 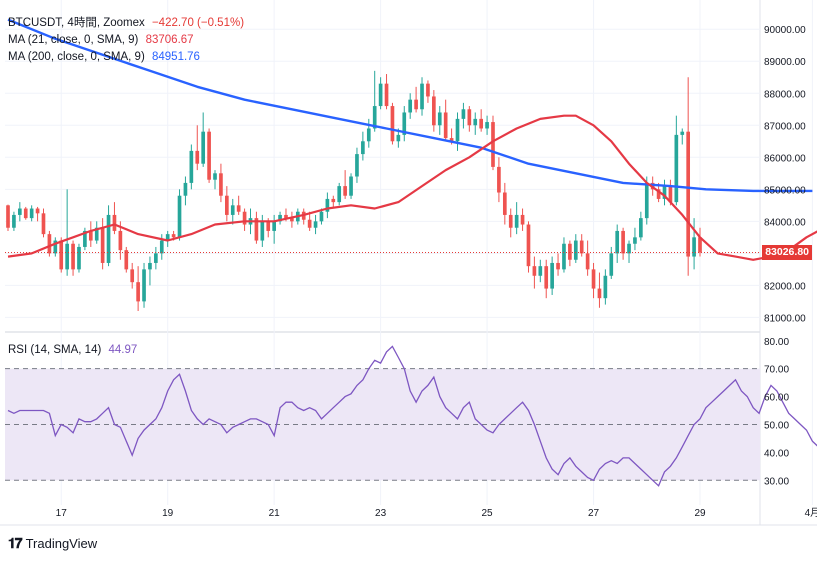 What do you see at coordinates (776, 481) in the screenshot?
I see `rsi-tick-label: 30.00` at bounding box center [776, 481].